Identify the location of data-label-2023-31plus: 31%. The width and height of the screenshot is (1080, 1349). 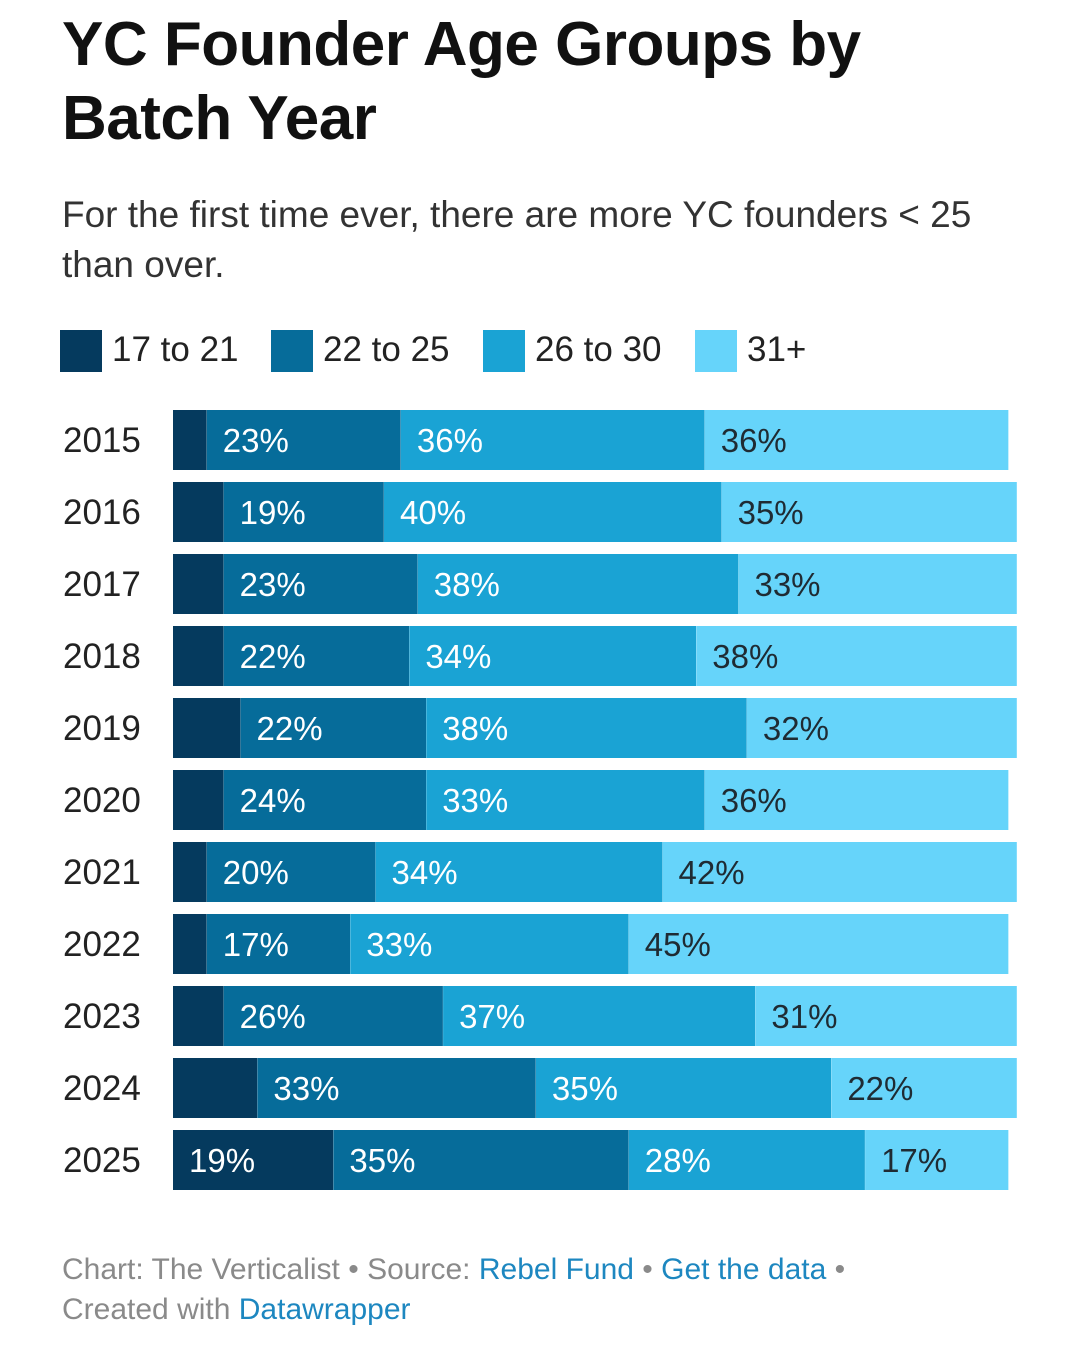
(804, 1016).